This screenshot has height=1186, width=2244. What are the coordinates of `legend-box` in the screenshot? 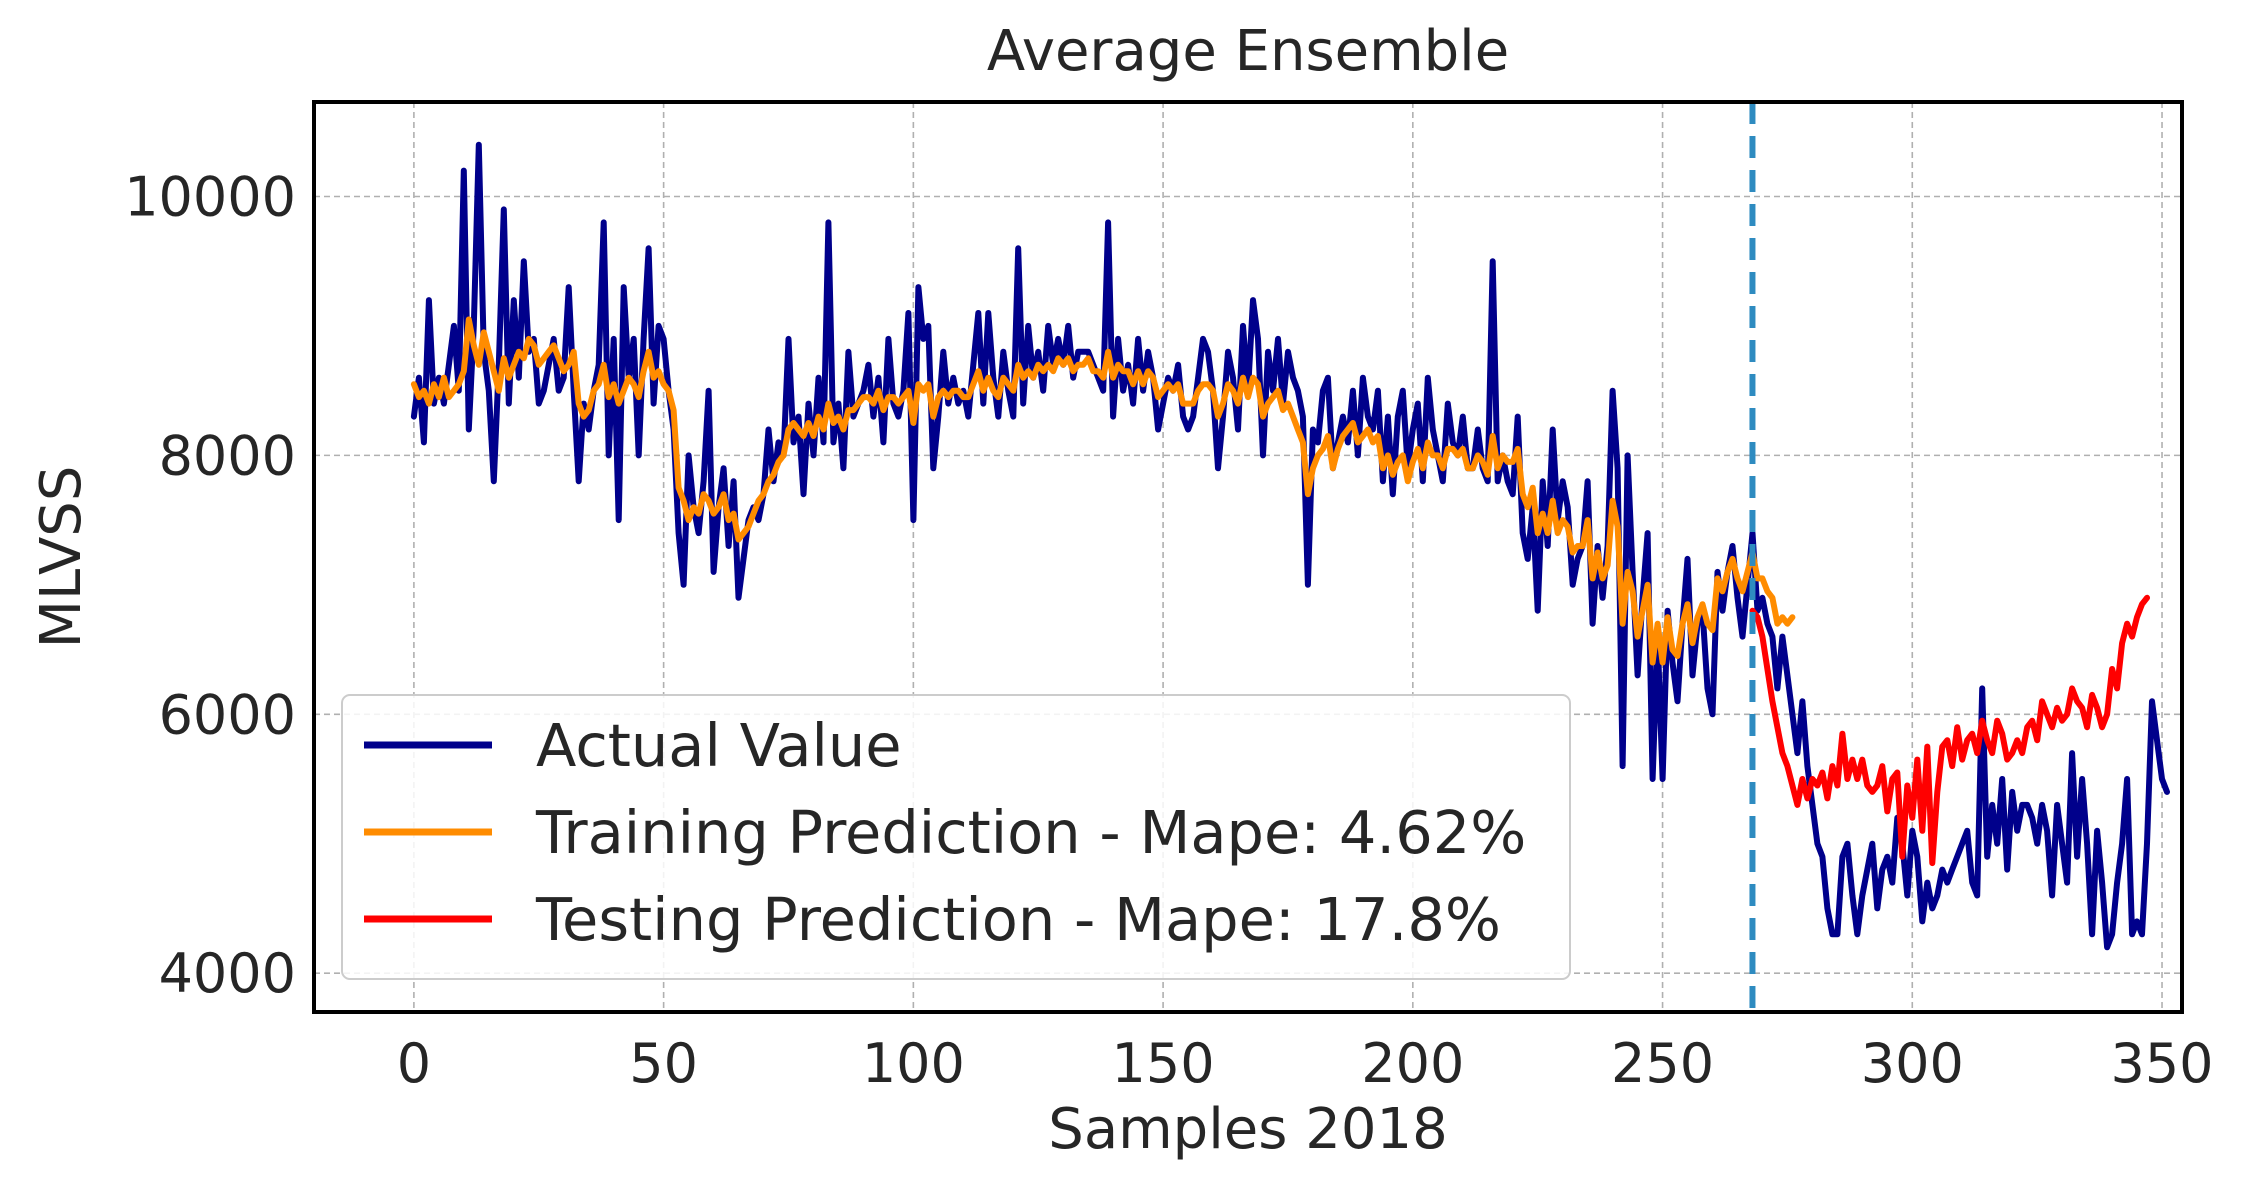 It's located at (956, 837).